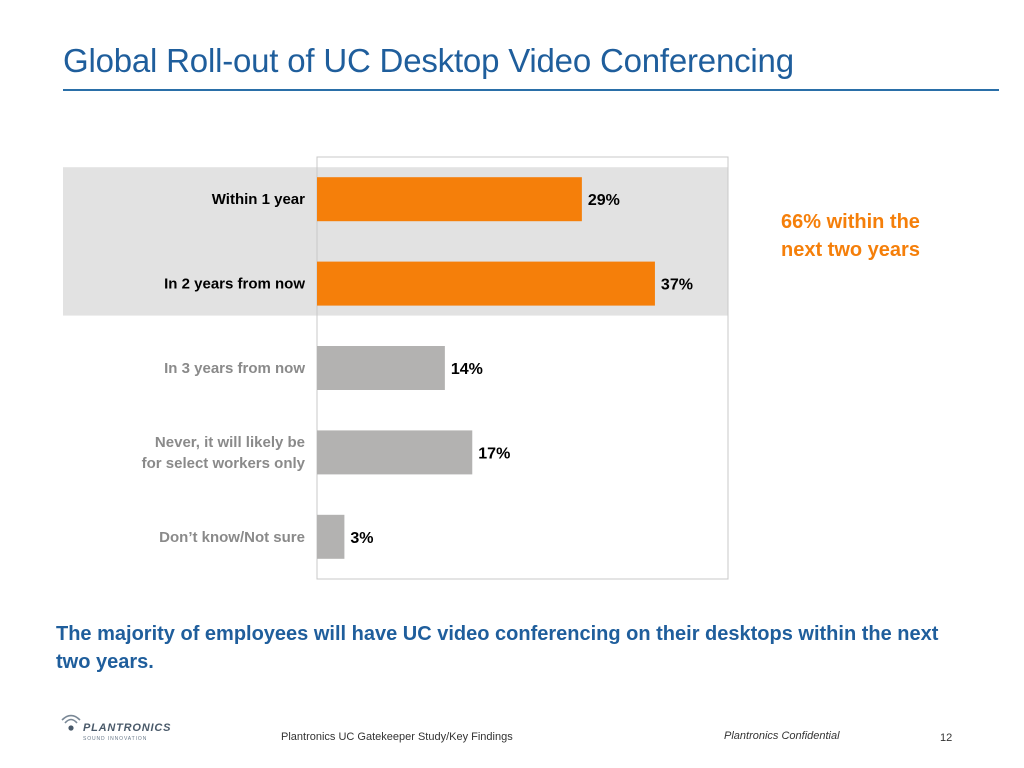 This screenshot has width=1024, height=768. What do you see at coordinates (71, 722) in the screenshot?
I see `logo-mark-icon` at bounding box center [71, 722].